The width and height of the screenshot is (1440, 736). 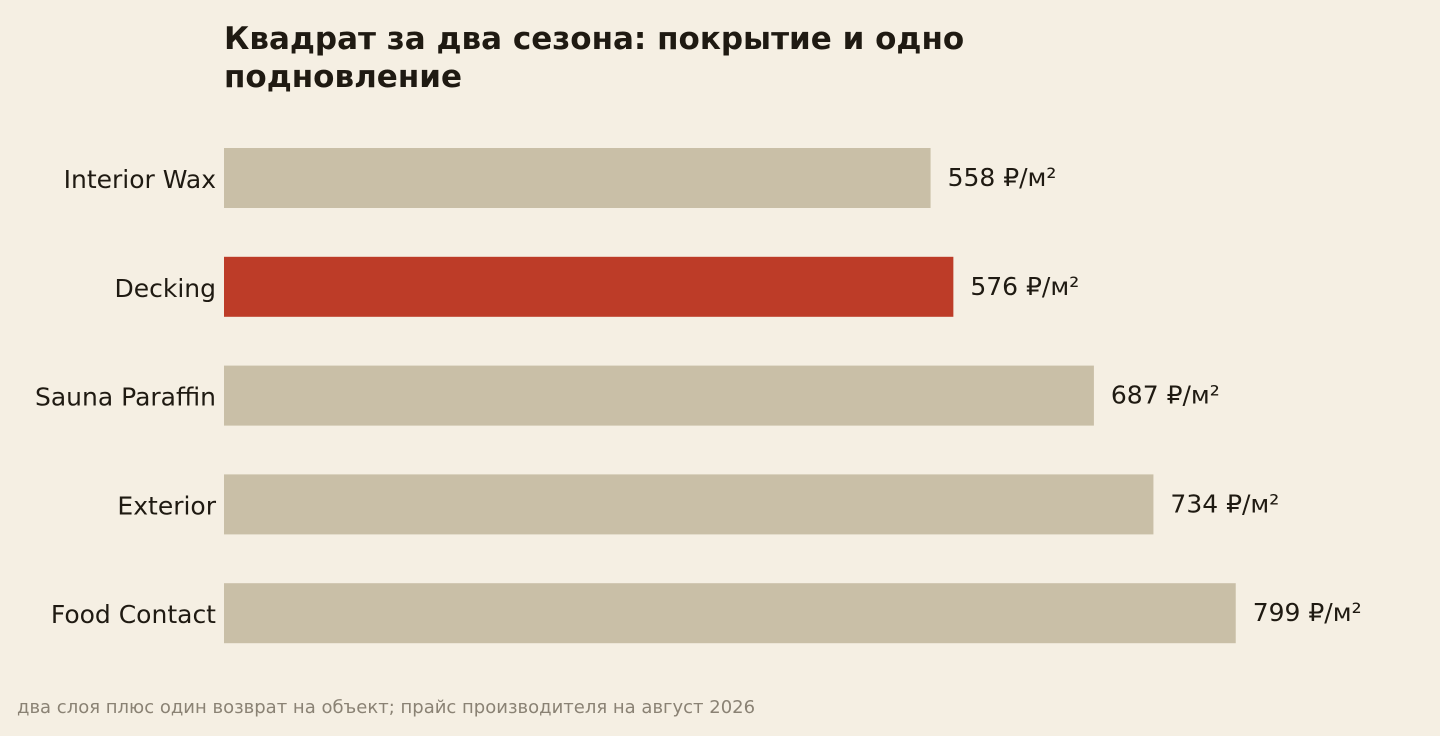 What do you see at coordinates (1307, 612) in the screenshot?
I see `value-label: 799 ₽/м²` at bounding box center [1307, 612].